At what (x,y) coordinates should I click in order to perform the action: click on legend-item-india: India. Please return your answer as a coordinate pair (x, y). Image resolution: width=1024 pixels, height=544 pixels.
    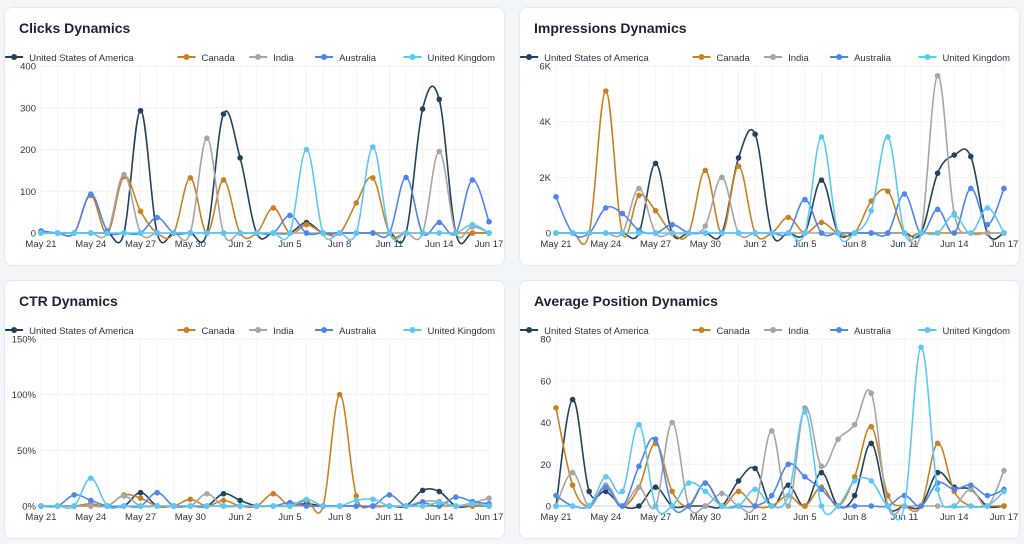
    Looking at the image, I should click on (271, 331).